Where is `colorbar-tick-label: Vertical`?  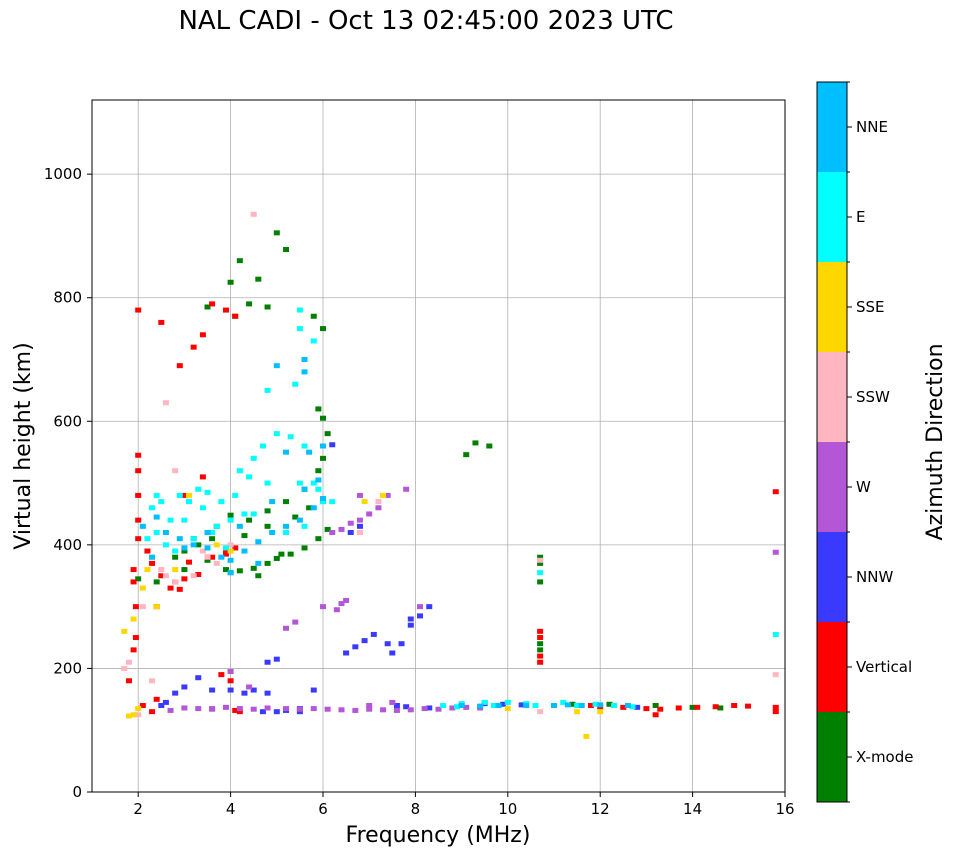
colorbar-tick-label: Vertical is located at coordinates (884, 667).